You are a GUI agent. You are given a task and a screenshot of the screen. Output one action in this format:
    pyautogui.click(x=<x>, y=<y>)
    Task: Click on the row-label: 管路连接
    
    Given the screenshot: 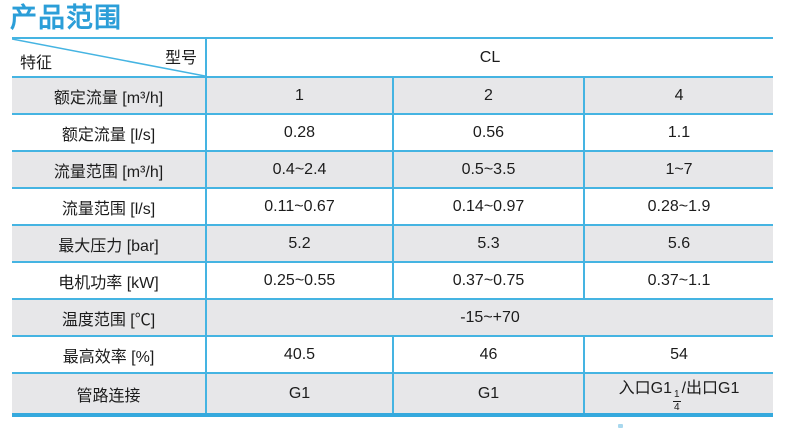 What is the action you would take?
    pyautogui.click(x=109, y=393)
    